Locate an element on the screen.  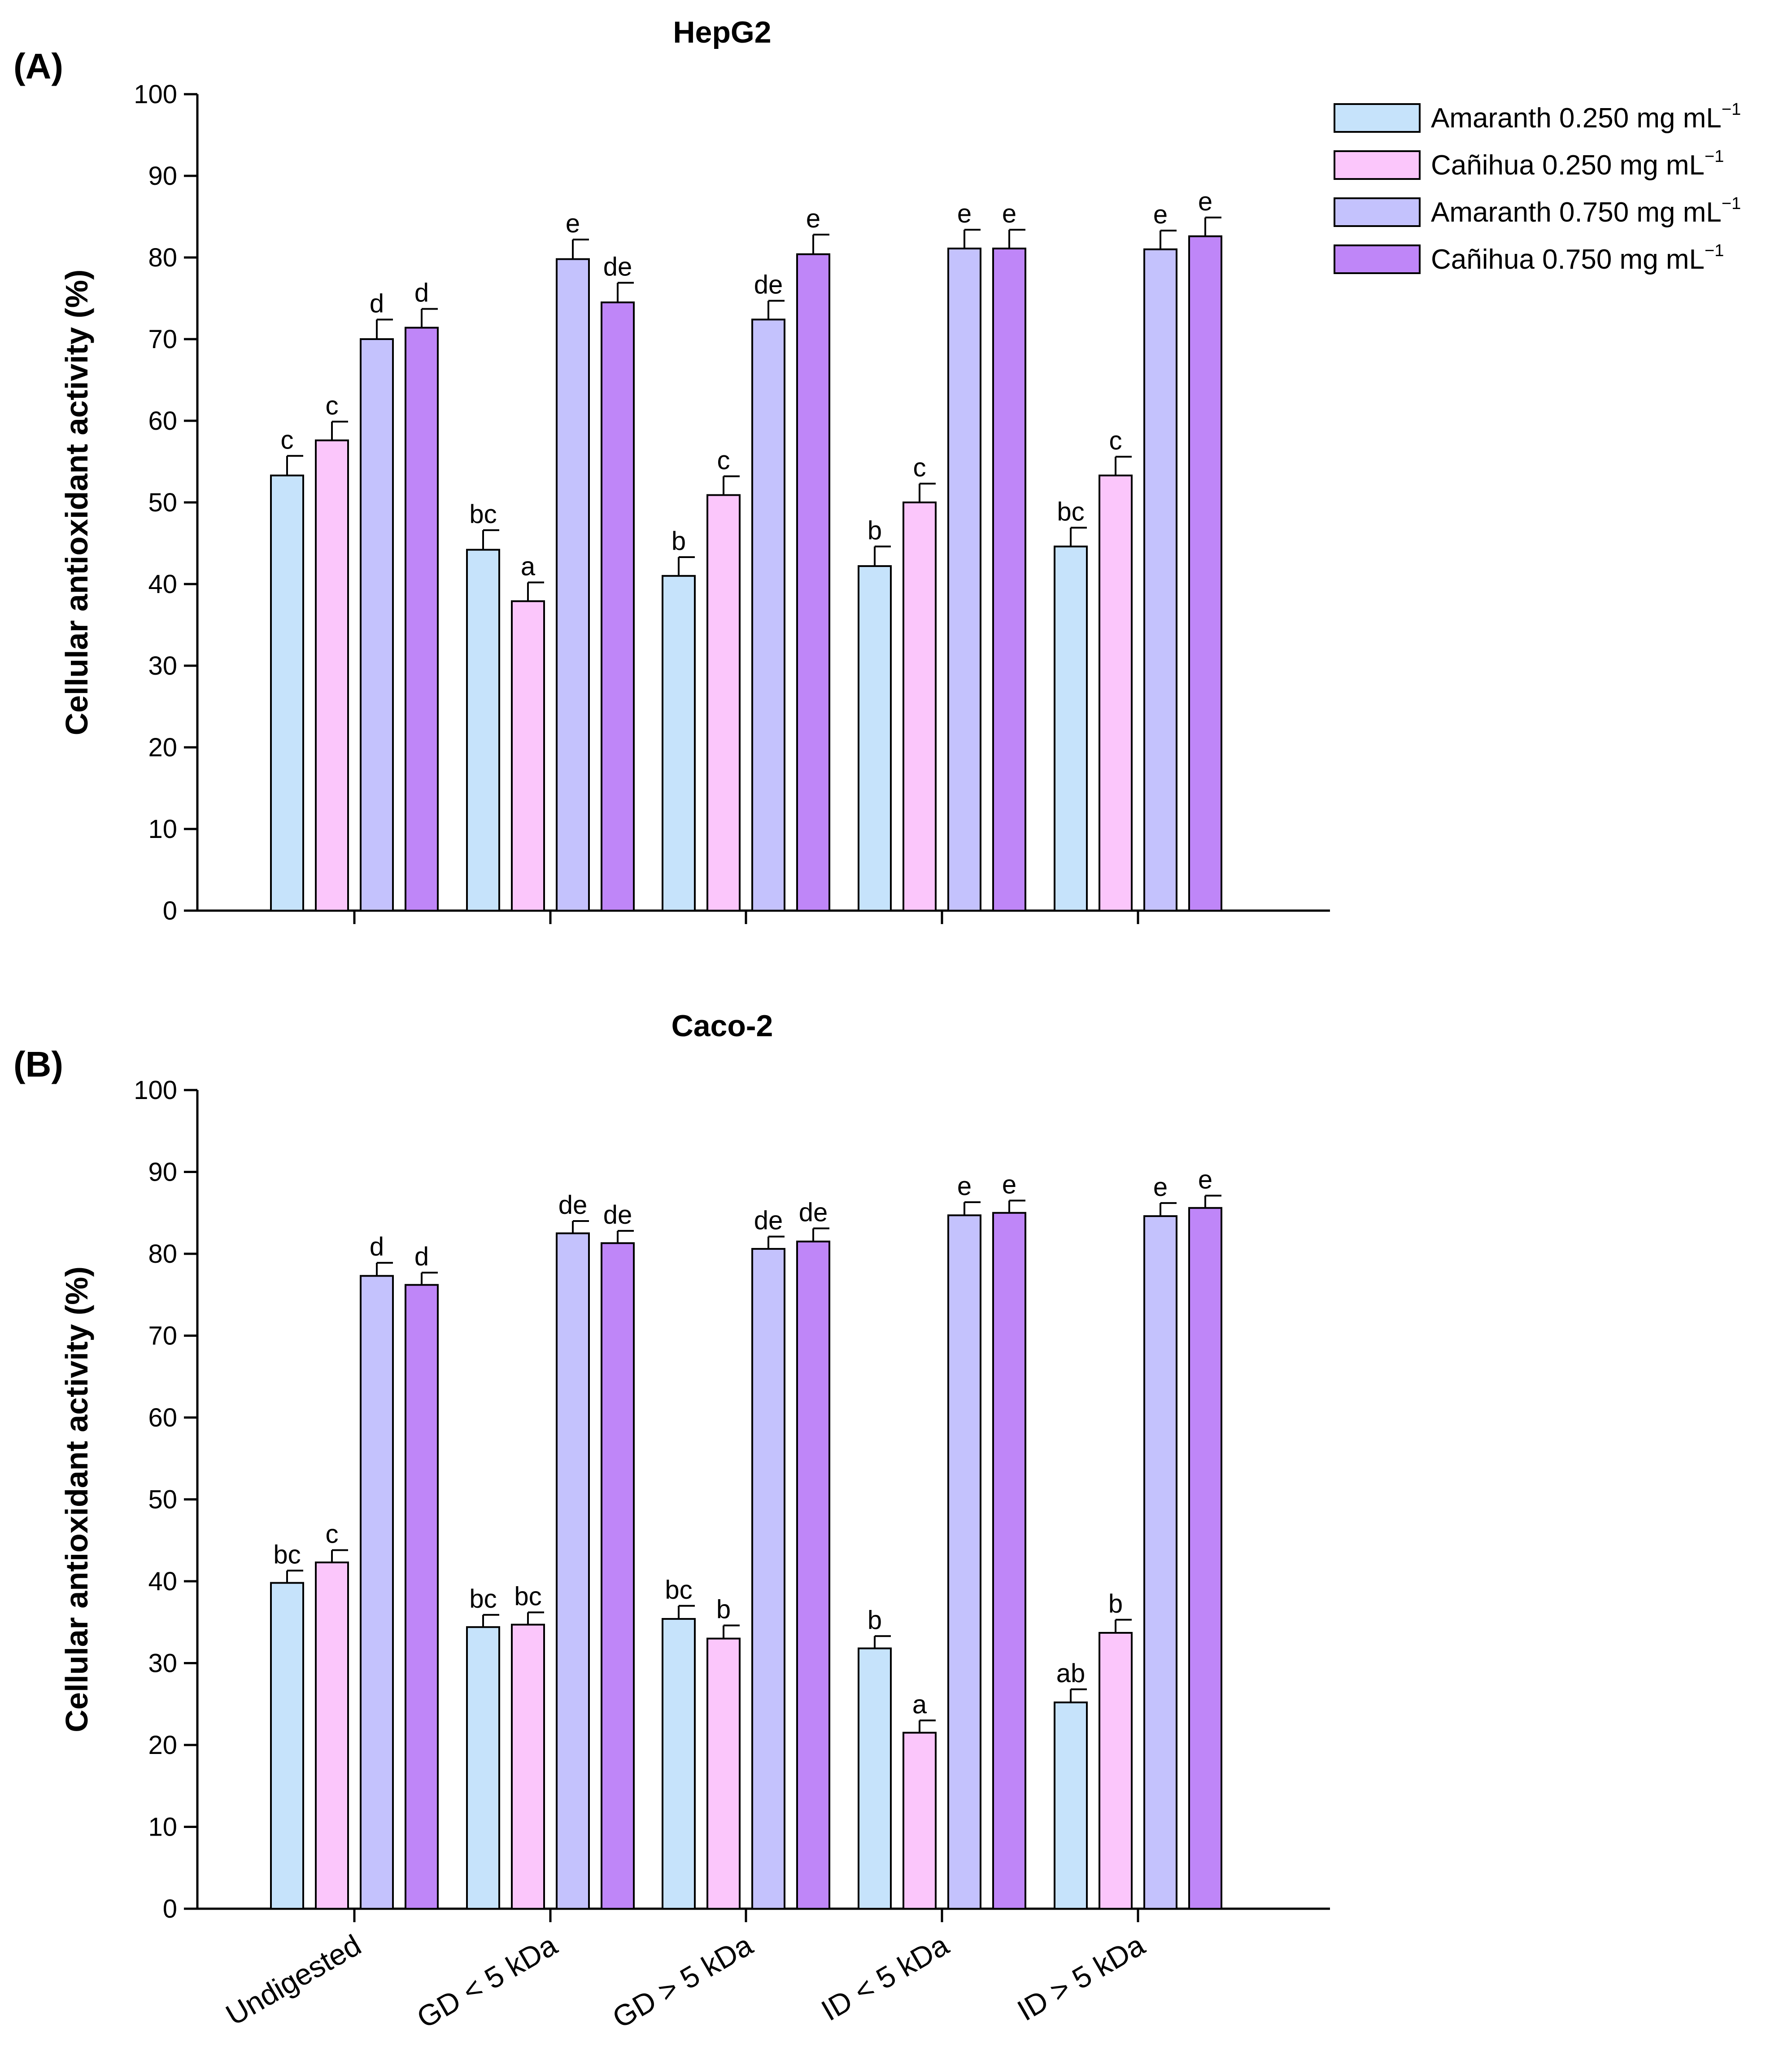
y-tick-label: 50 is located at coordinates (162, 503).